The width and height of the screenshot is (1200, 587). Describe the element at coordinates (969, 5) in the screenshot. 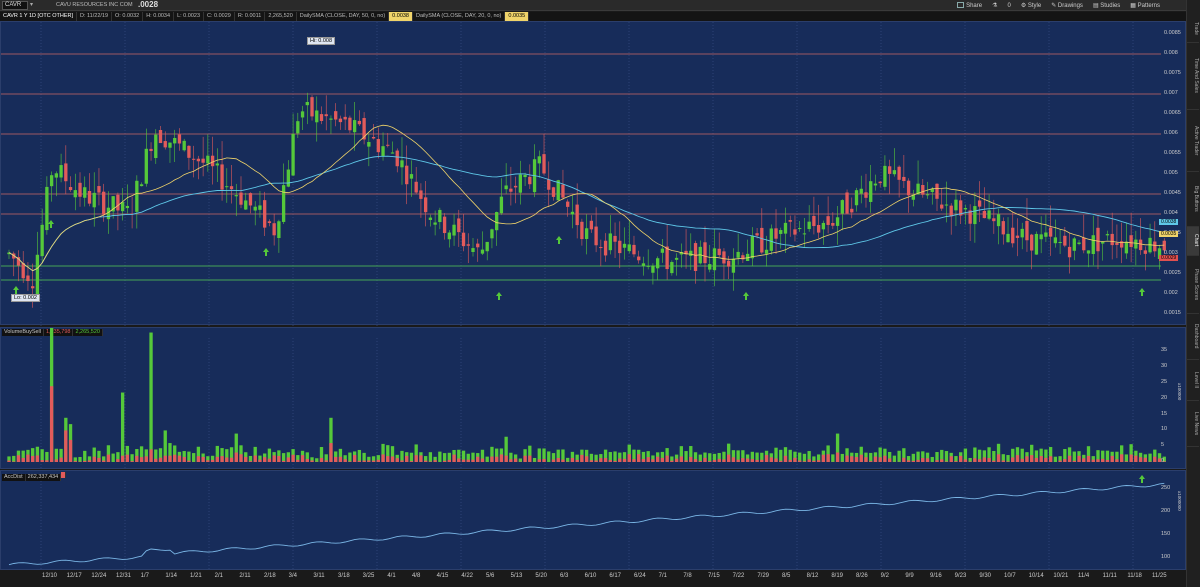

I see `share-button: Share` at that location.